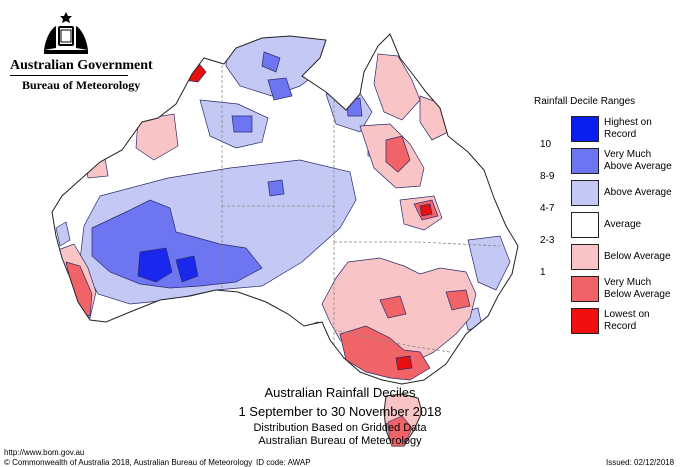  I want to click on very-much-below-nsw2, so click(458, 300).